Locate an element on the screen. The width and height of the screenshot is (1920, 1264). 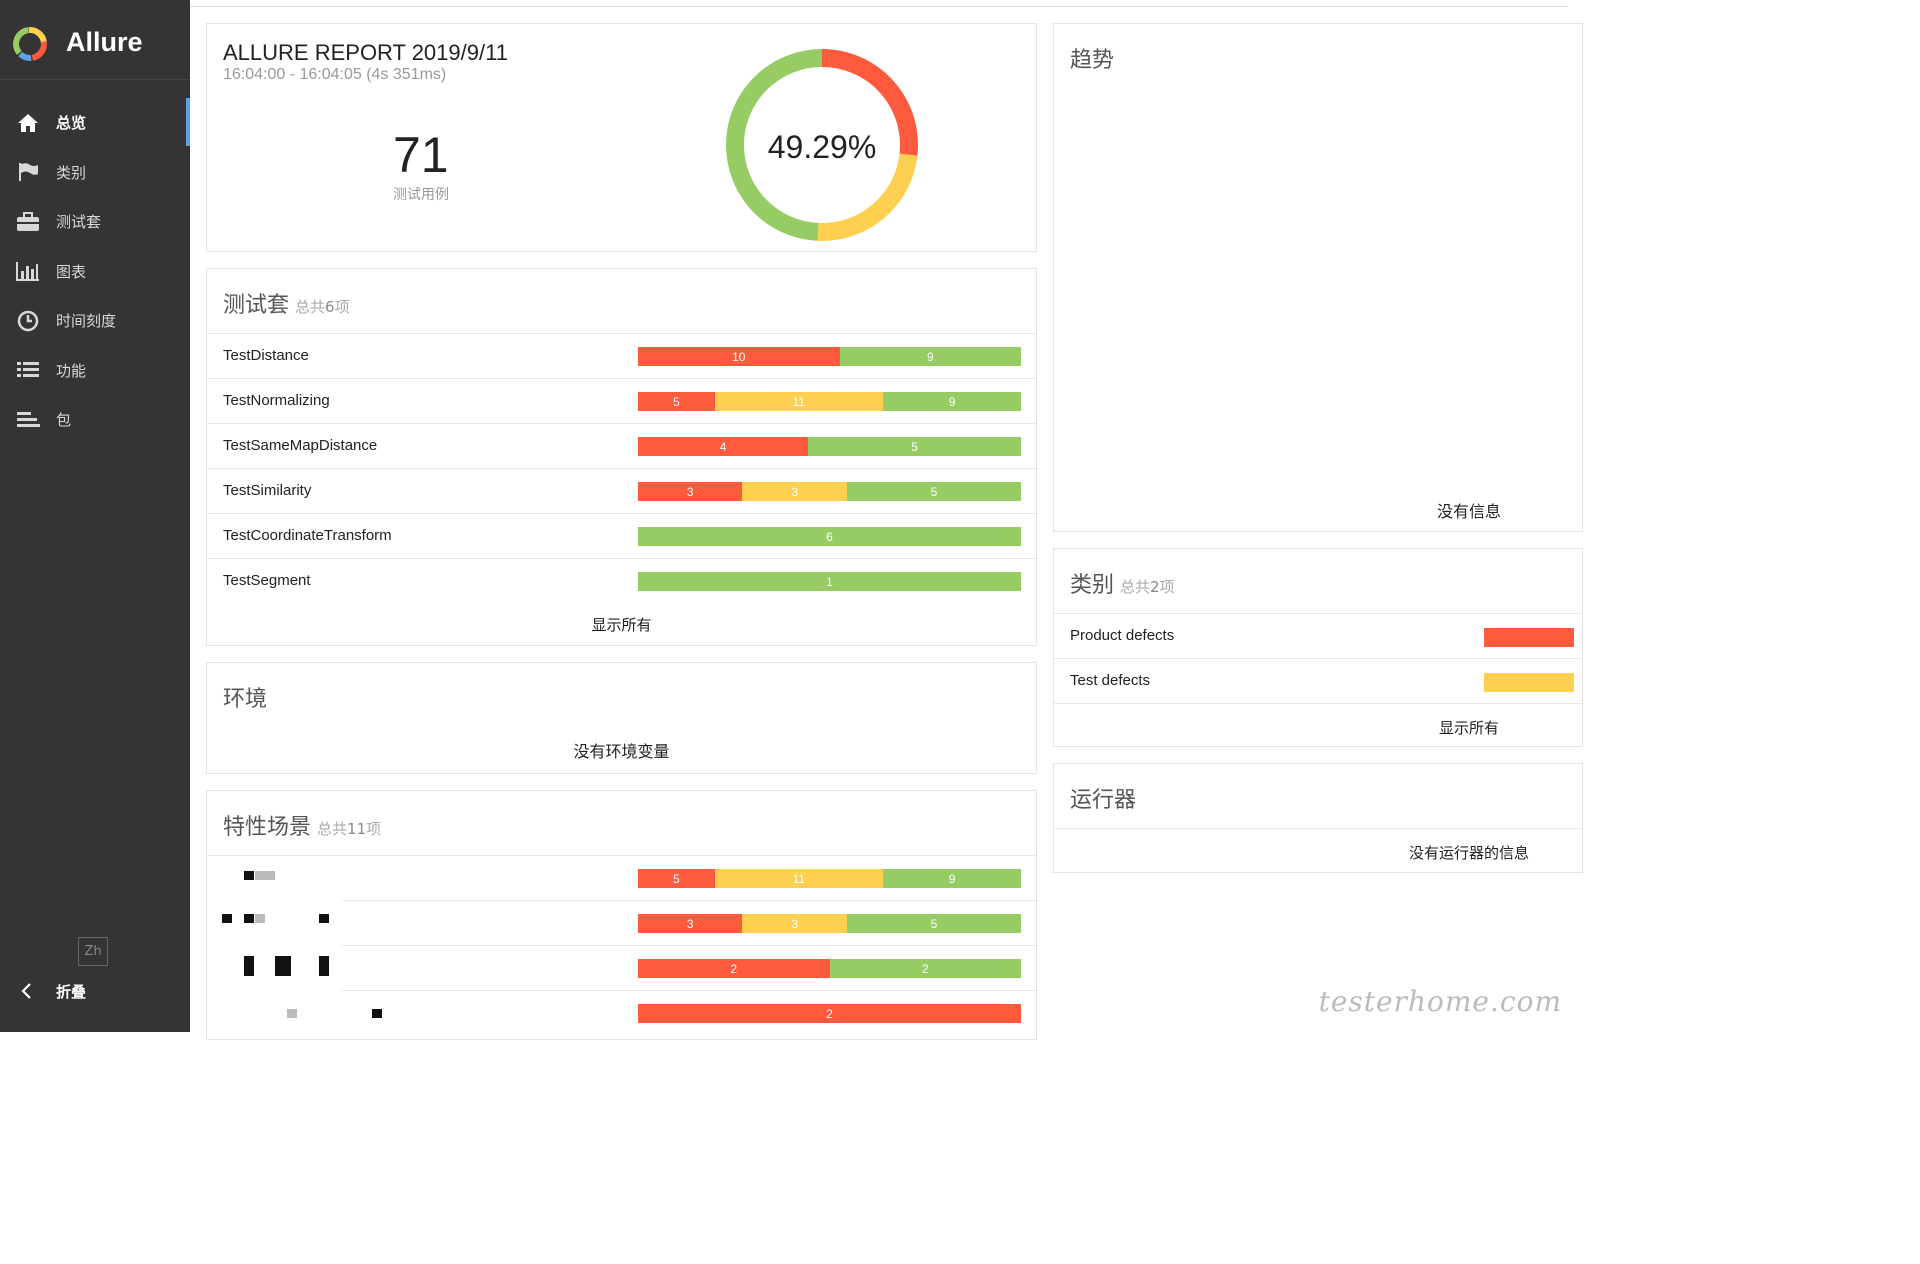
top-divider is located at coordinates (879, 6).